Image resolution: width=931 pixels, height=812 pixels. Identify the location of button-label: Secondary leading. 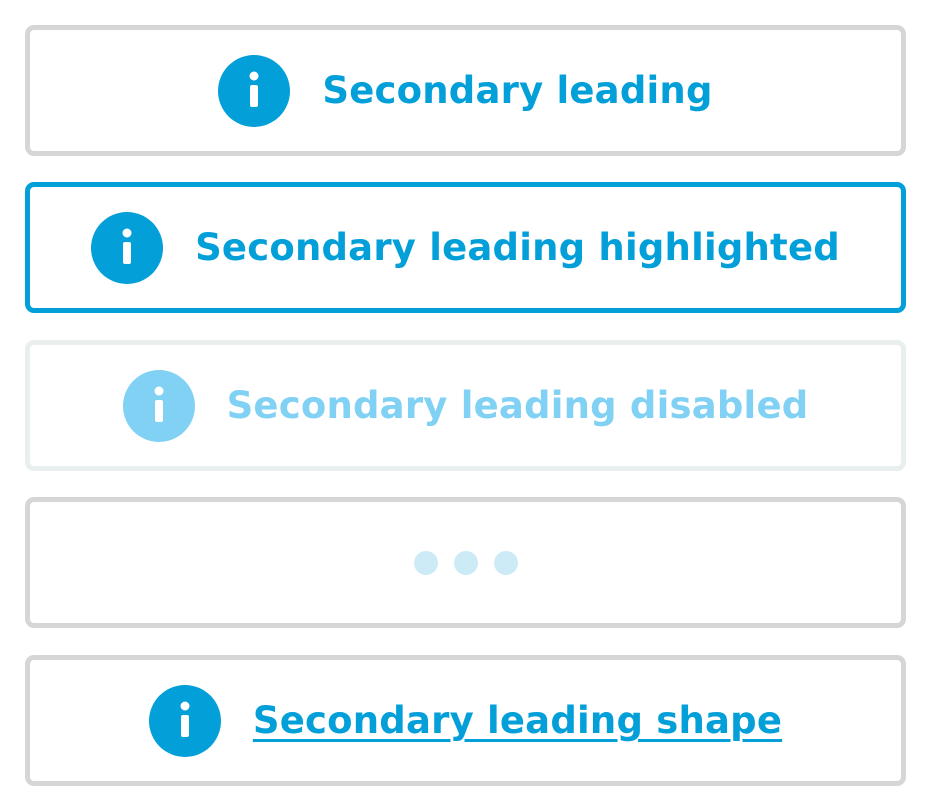
(517, 90).